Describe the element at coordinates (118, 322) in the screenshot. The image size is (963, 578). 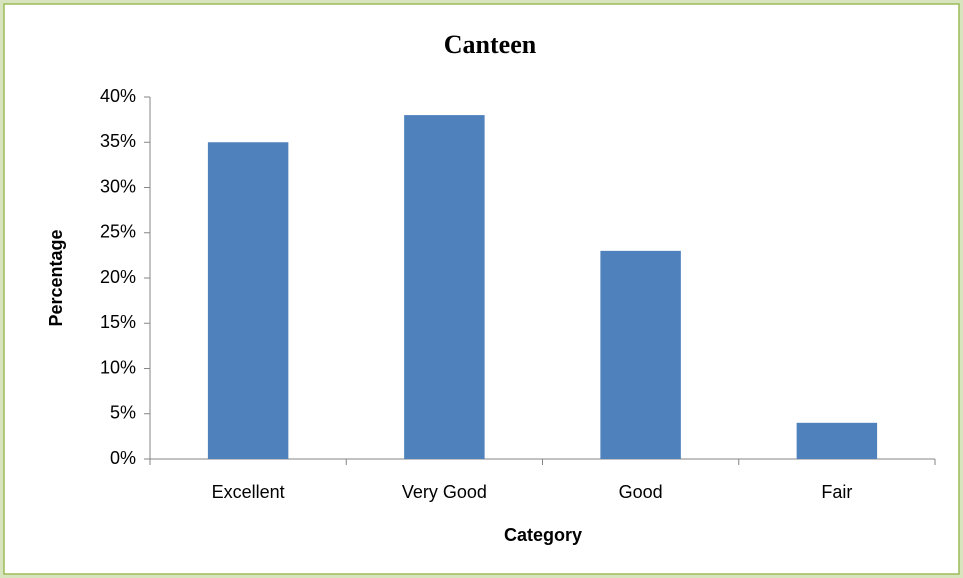
I see `y-tick-label: 15%` at that location.